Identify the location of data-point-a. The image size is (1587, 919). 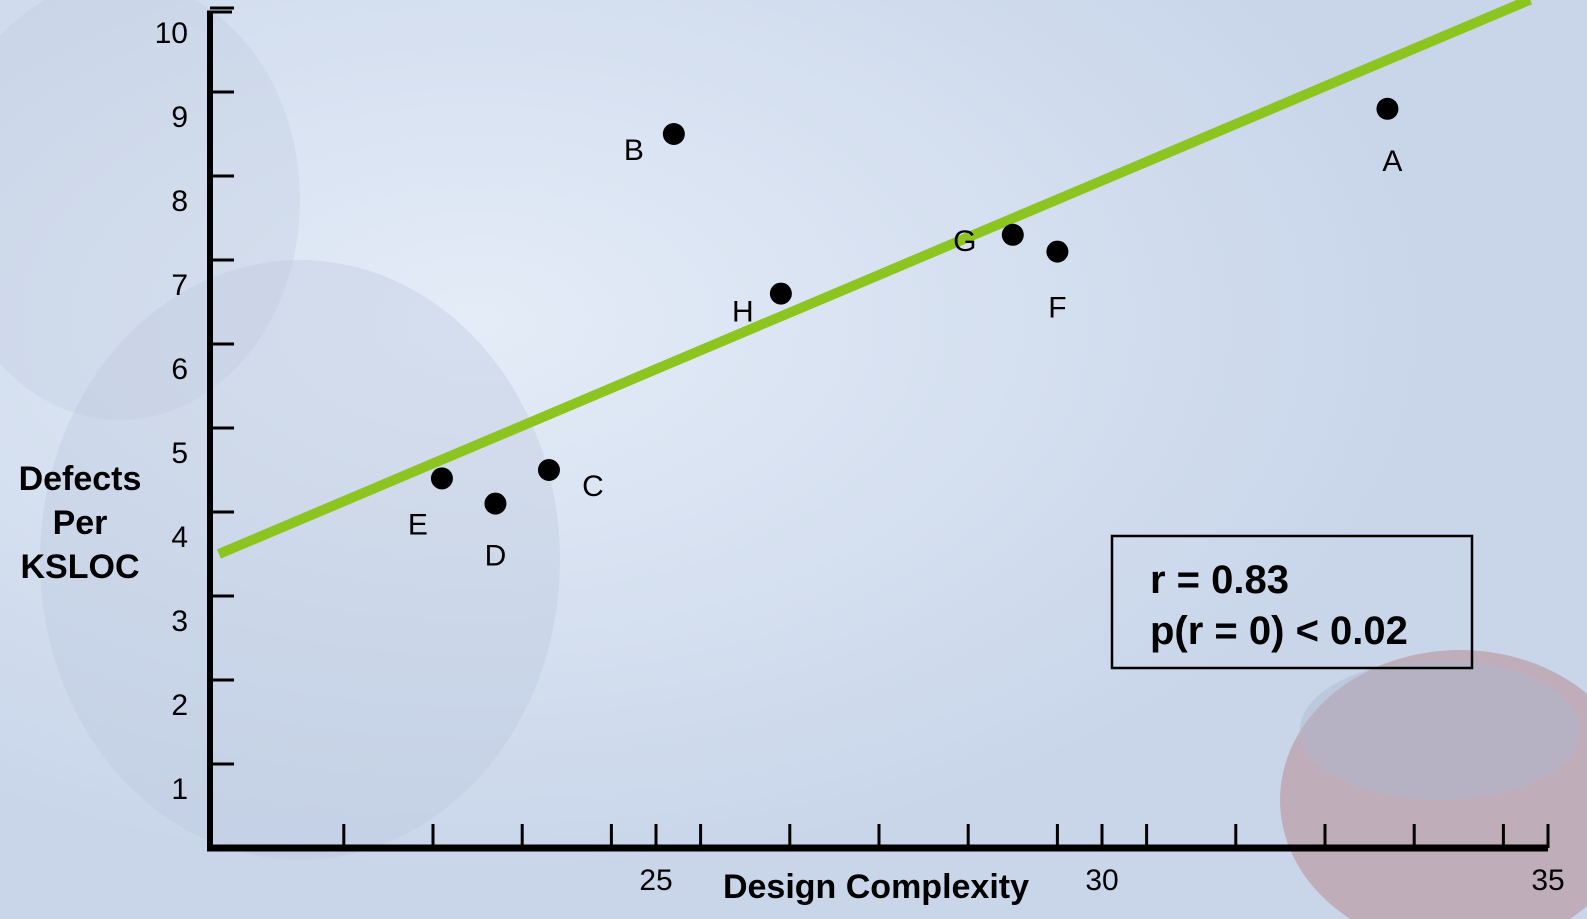
(1387, 108).